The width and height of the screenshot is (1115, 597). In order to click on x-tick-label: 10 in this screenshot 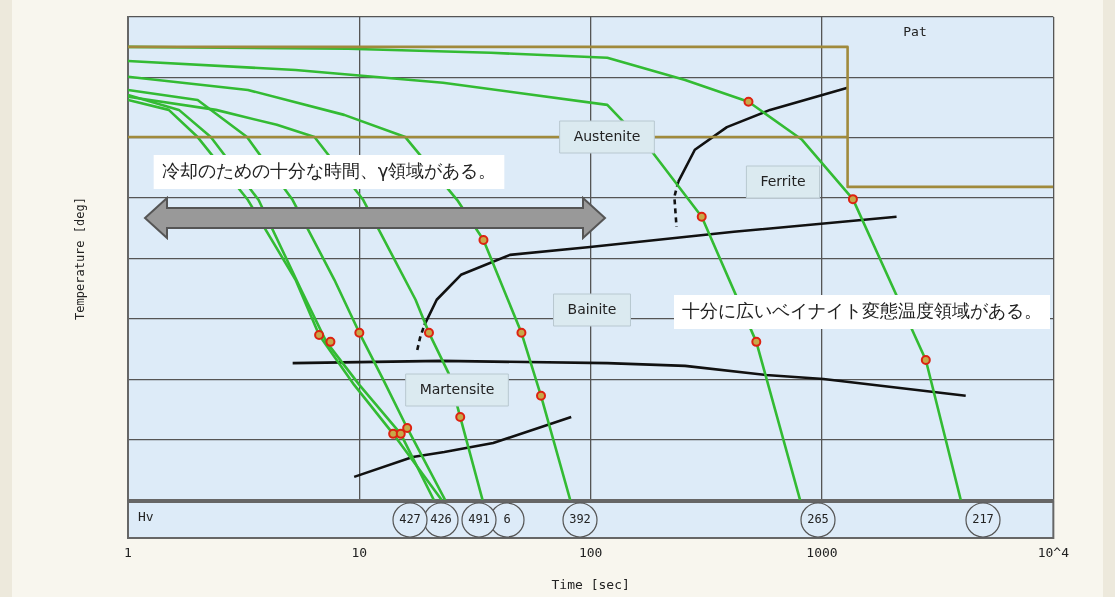, I will do `click(359, 553)`.